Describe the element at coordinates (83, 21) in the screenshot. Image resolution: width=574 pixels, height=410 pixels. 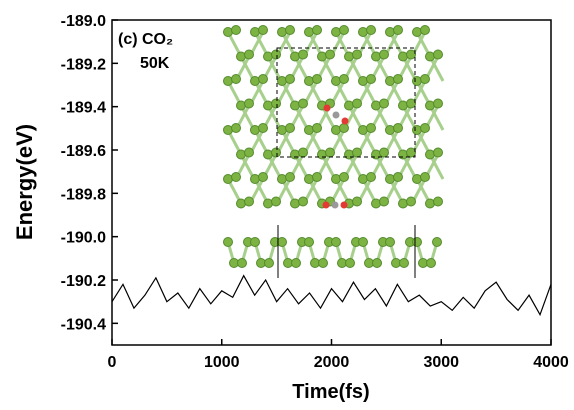
I see `y-tick-label: -189.0` at that location.